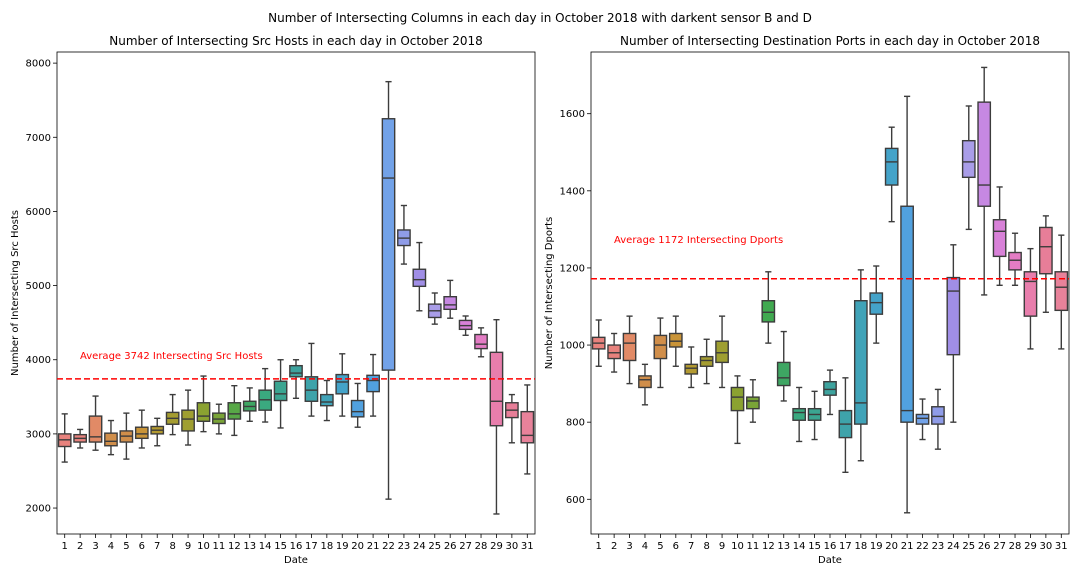 This screenshot has width=1080, height=580. What do you see at coordinates (142, 546) in the screenshot?
I see `src-hosts-x-tick-label: 6` at bounding box center [142, 546].